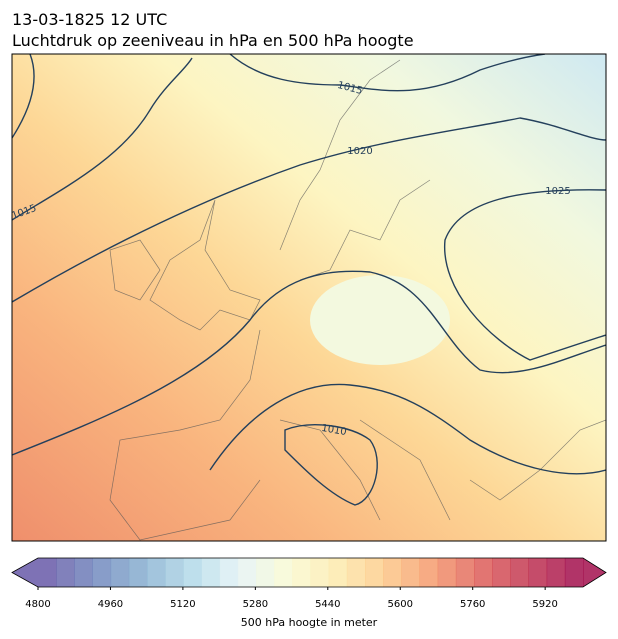 The image size is (618, 639). I want to click on colorbar: 4800 4960 5120 5280 5440 5600 5760 5920, so click(309, 583).